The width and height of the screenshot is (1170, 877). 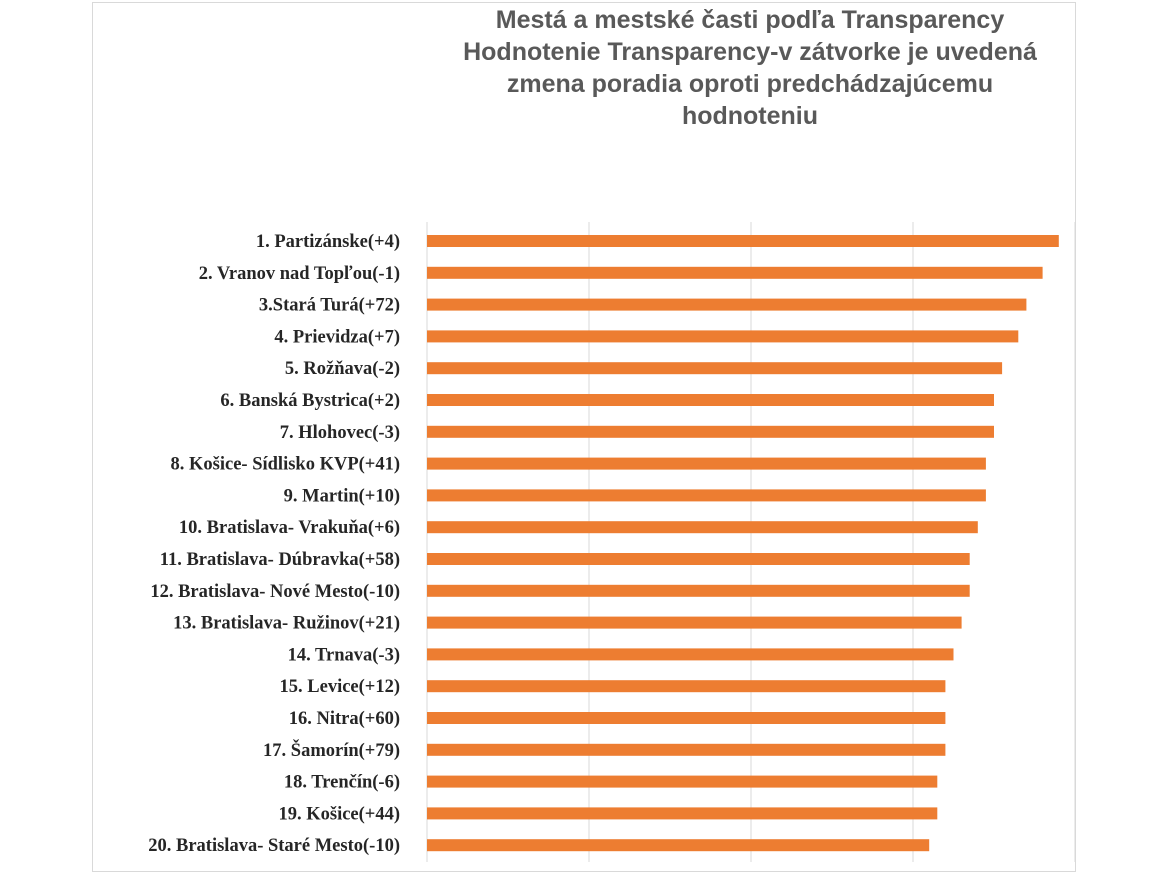 What do you see at coordinates (340, 433) in the screenshot?
I see `category-label: 7. Hlohovec(-3)` at bounding box center [340, 433].